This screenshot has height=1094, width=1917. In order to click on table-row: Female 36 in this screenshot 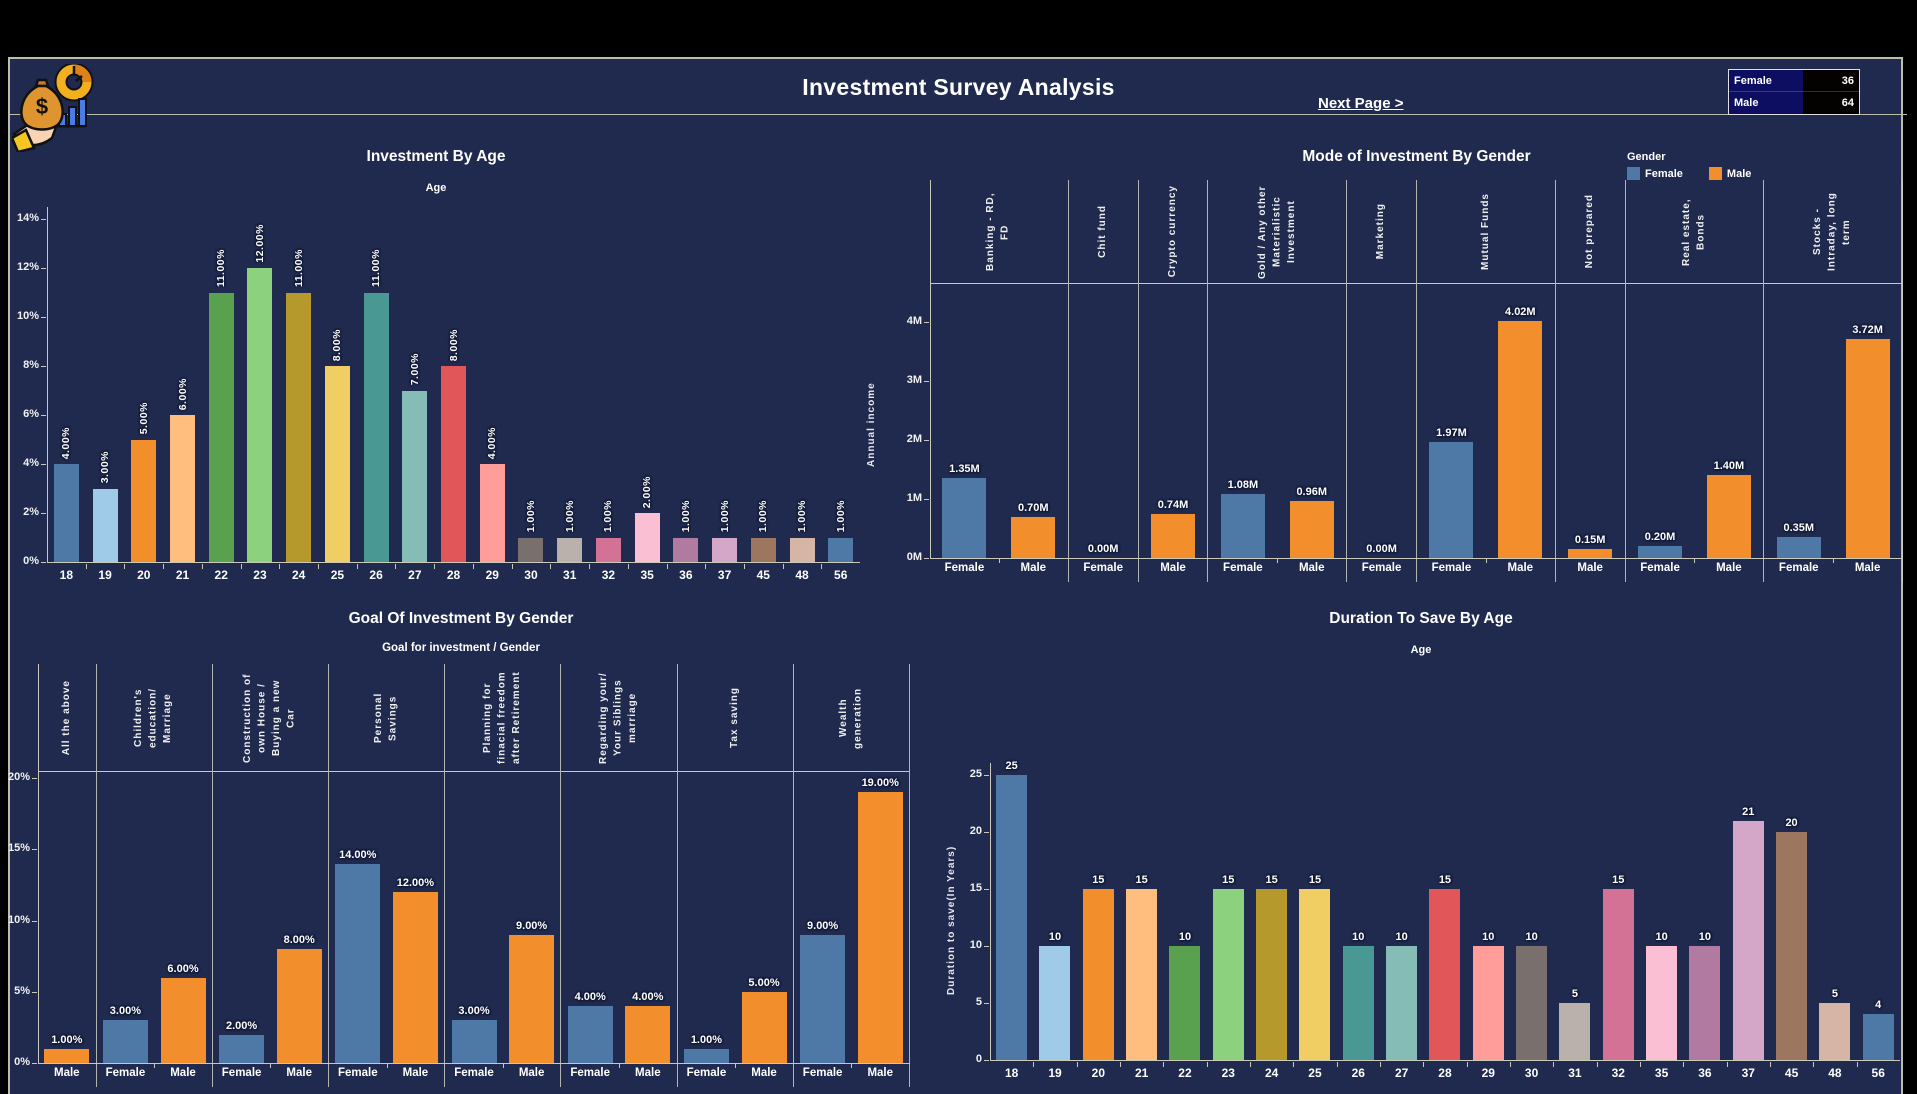, I will do `click(1794, 81)`.